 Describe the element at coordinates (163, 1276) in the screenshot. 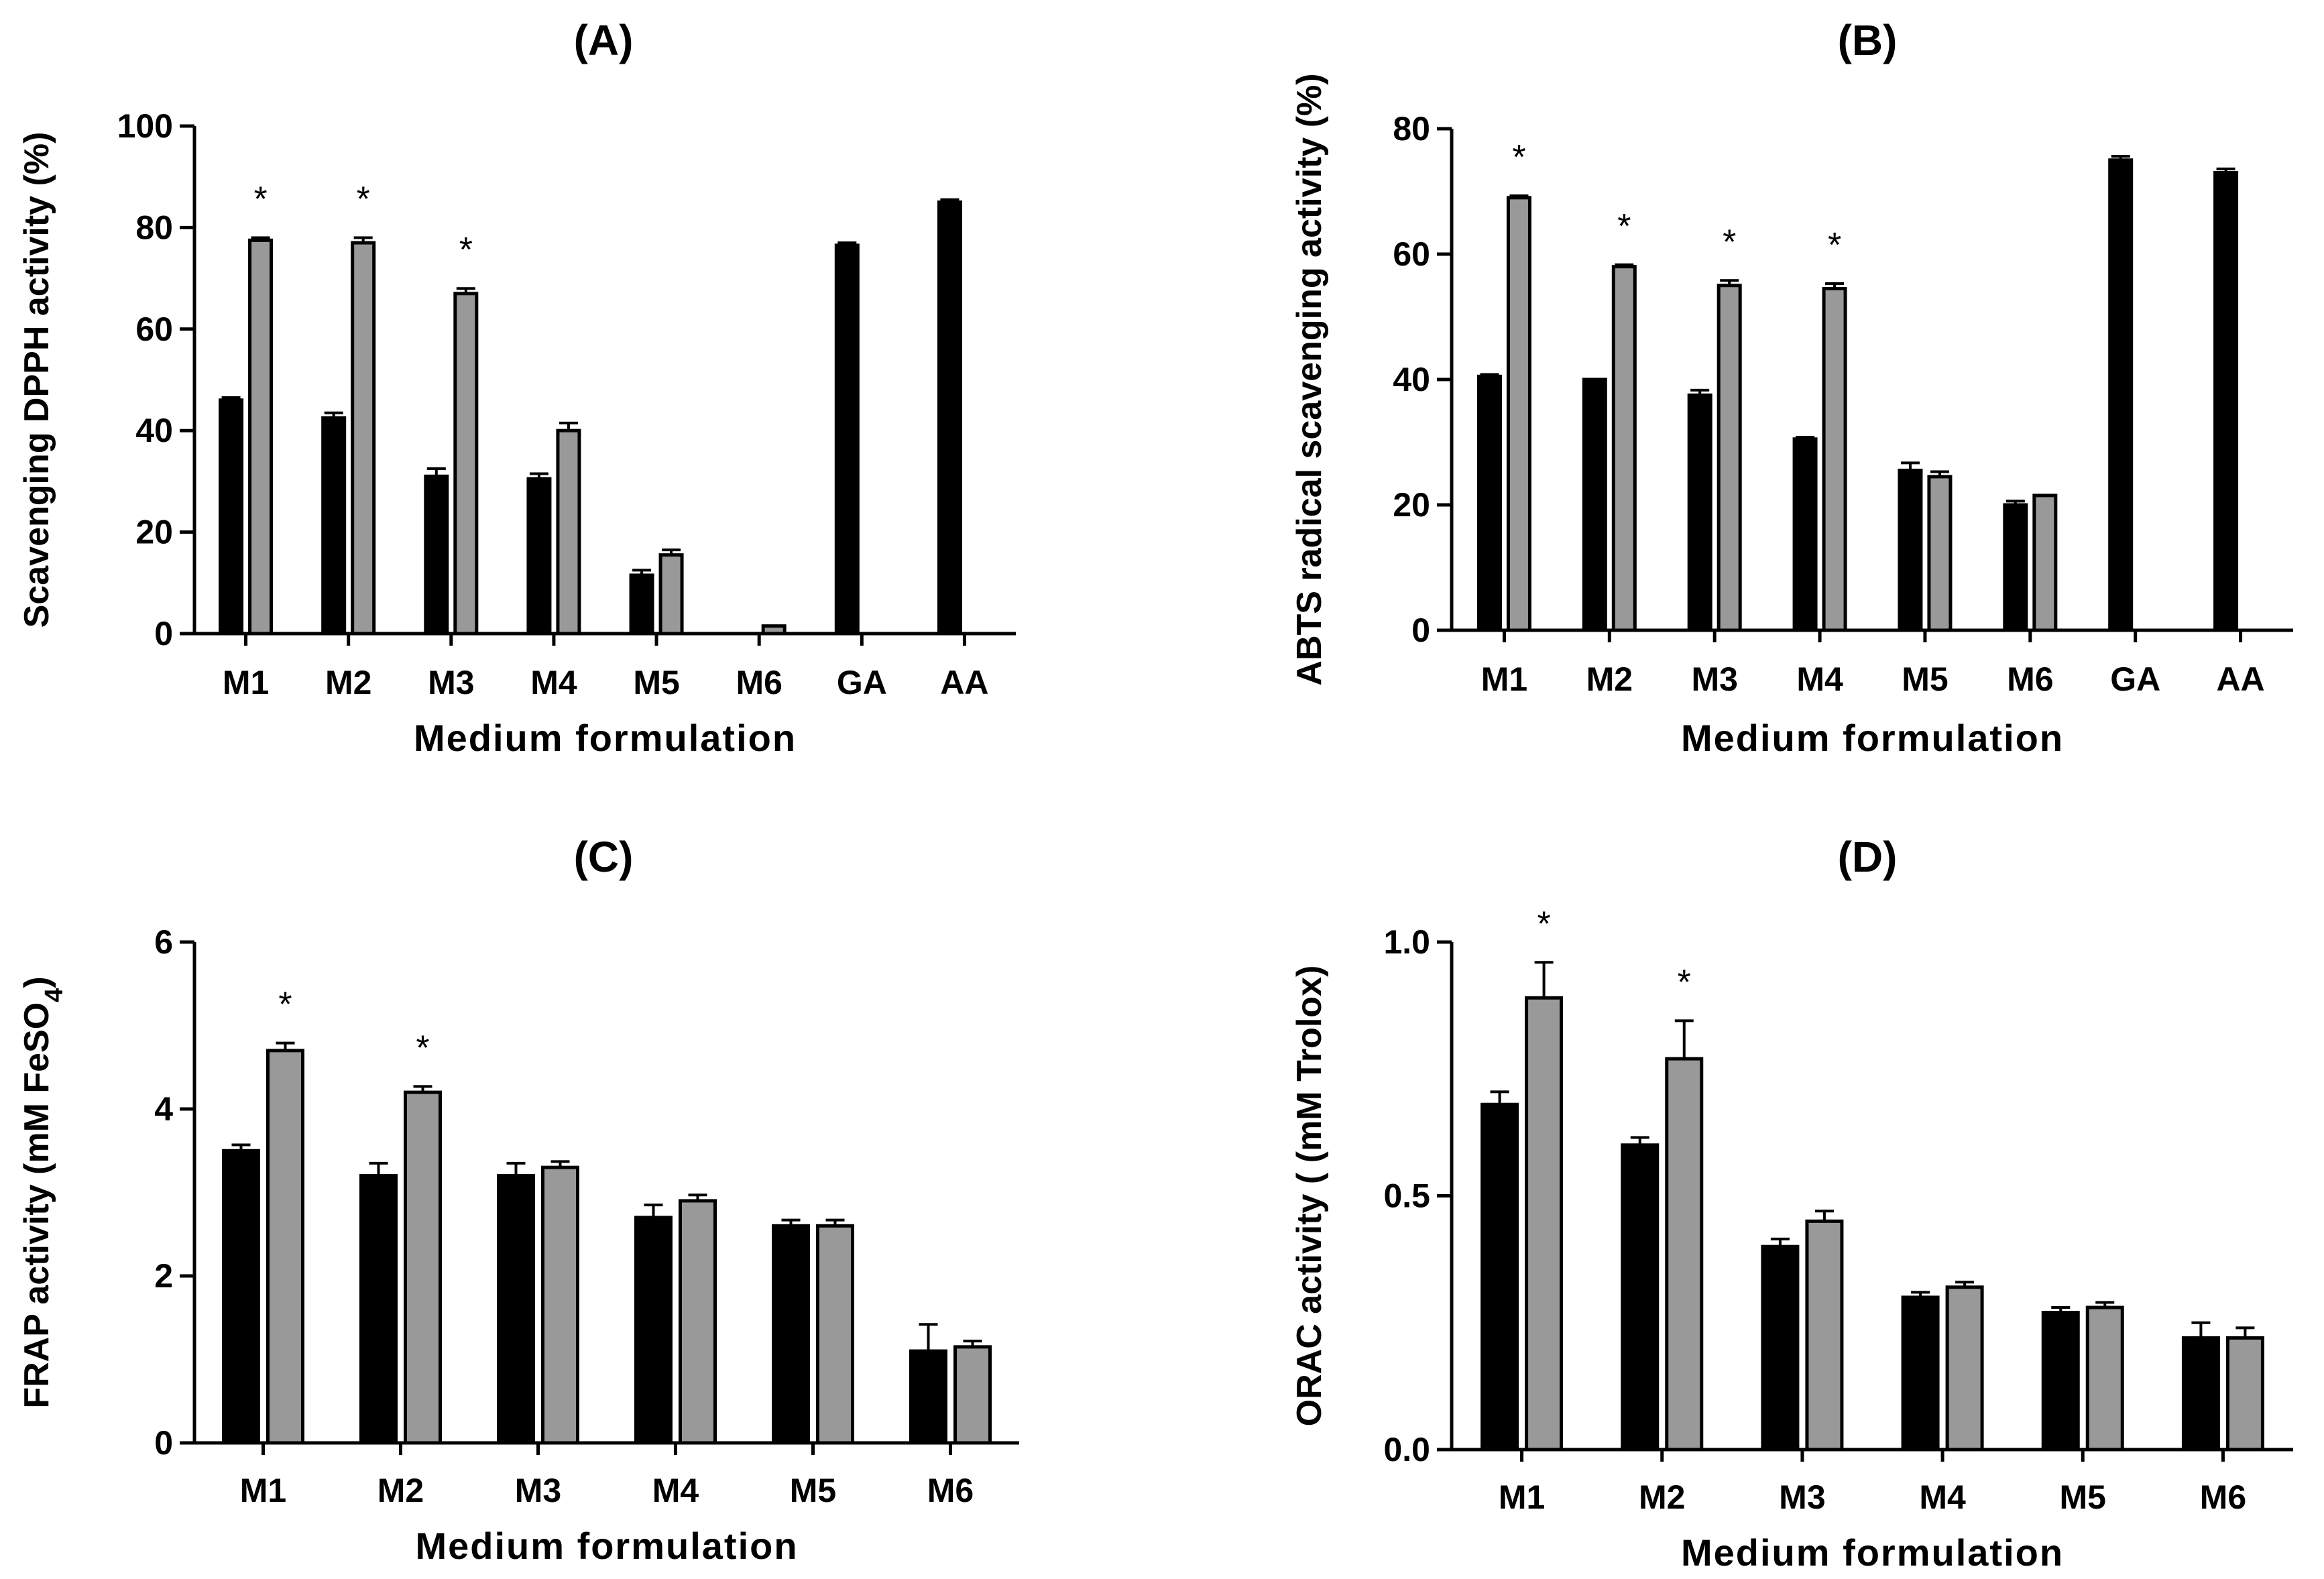

I see `y-tick-label: 2` at that location.